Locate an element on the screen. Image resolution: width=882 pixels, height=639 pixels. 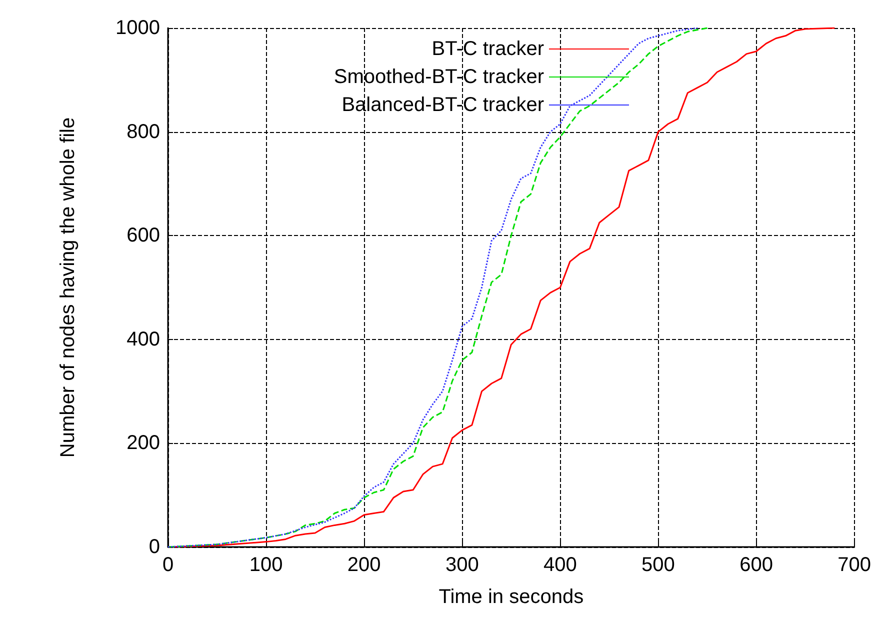
legend-label: BT-C tracker is located at coordinates (488, 49).